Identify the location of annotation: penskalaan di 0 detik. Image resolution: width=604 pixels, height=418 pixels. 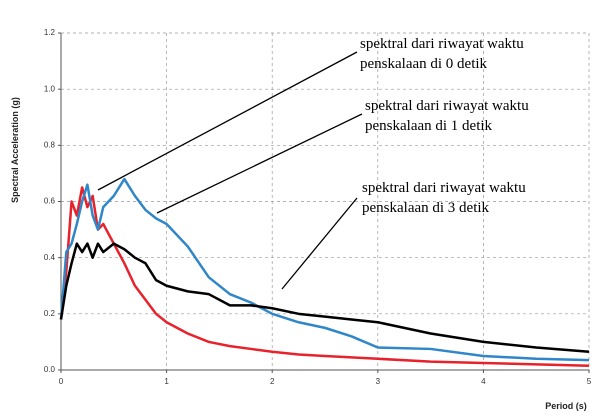
(424, 64).